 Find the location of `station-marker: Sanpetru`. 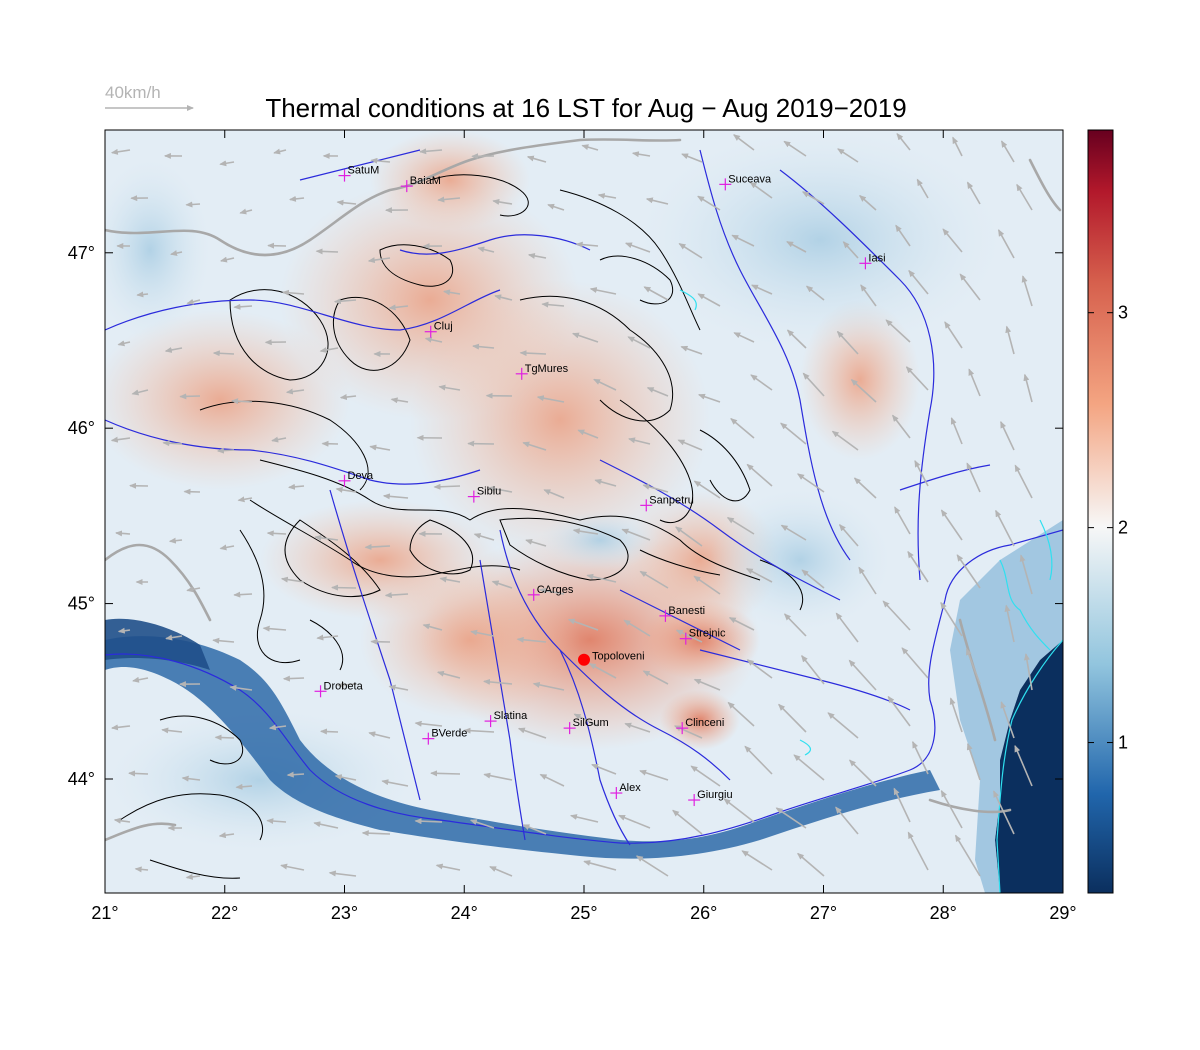

station-marker: Sanpetru is located at coordinates (667, 503).